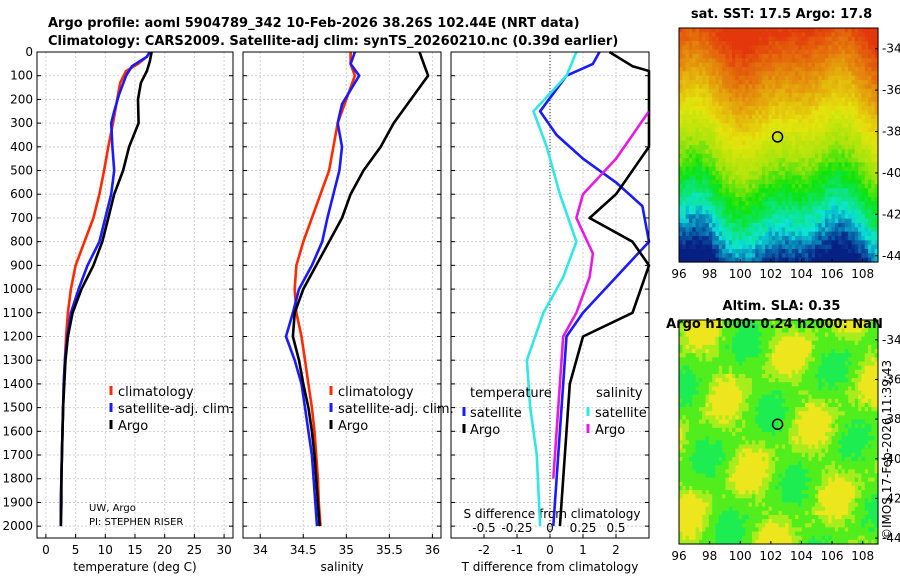 This screenshot has height=580, width=900. What do you see at coordinates (21, 147) in the screenshot?
I see `y-tick-label: 400` at bounding box center [21, 147].